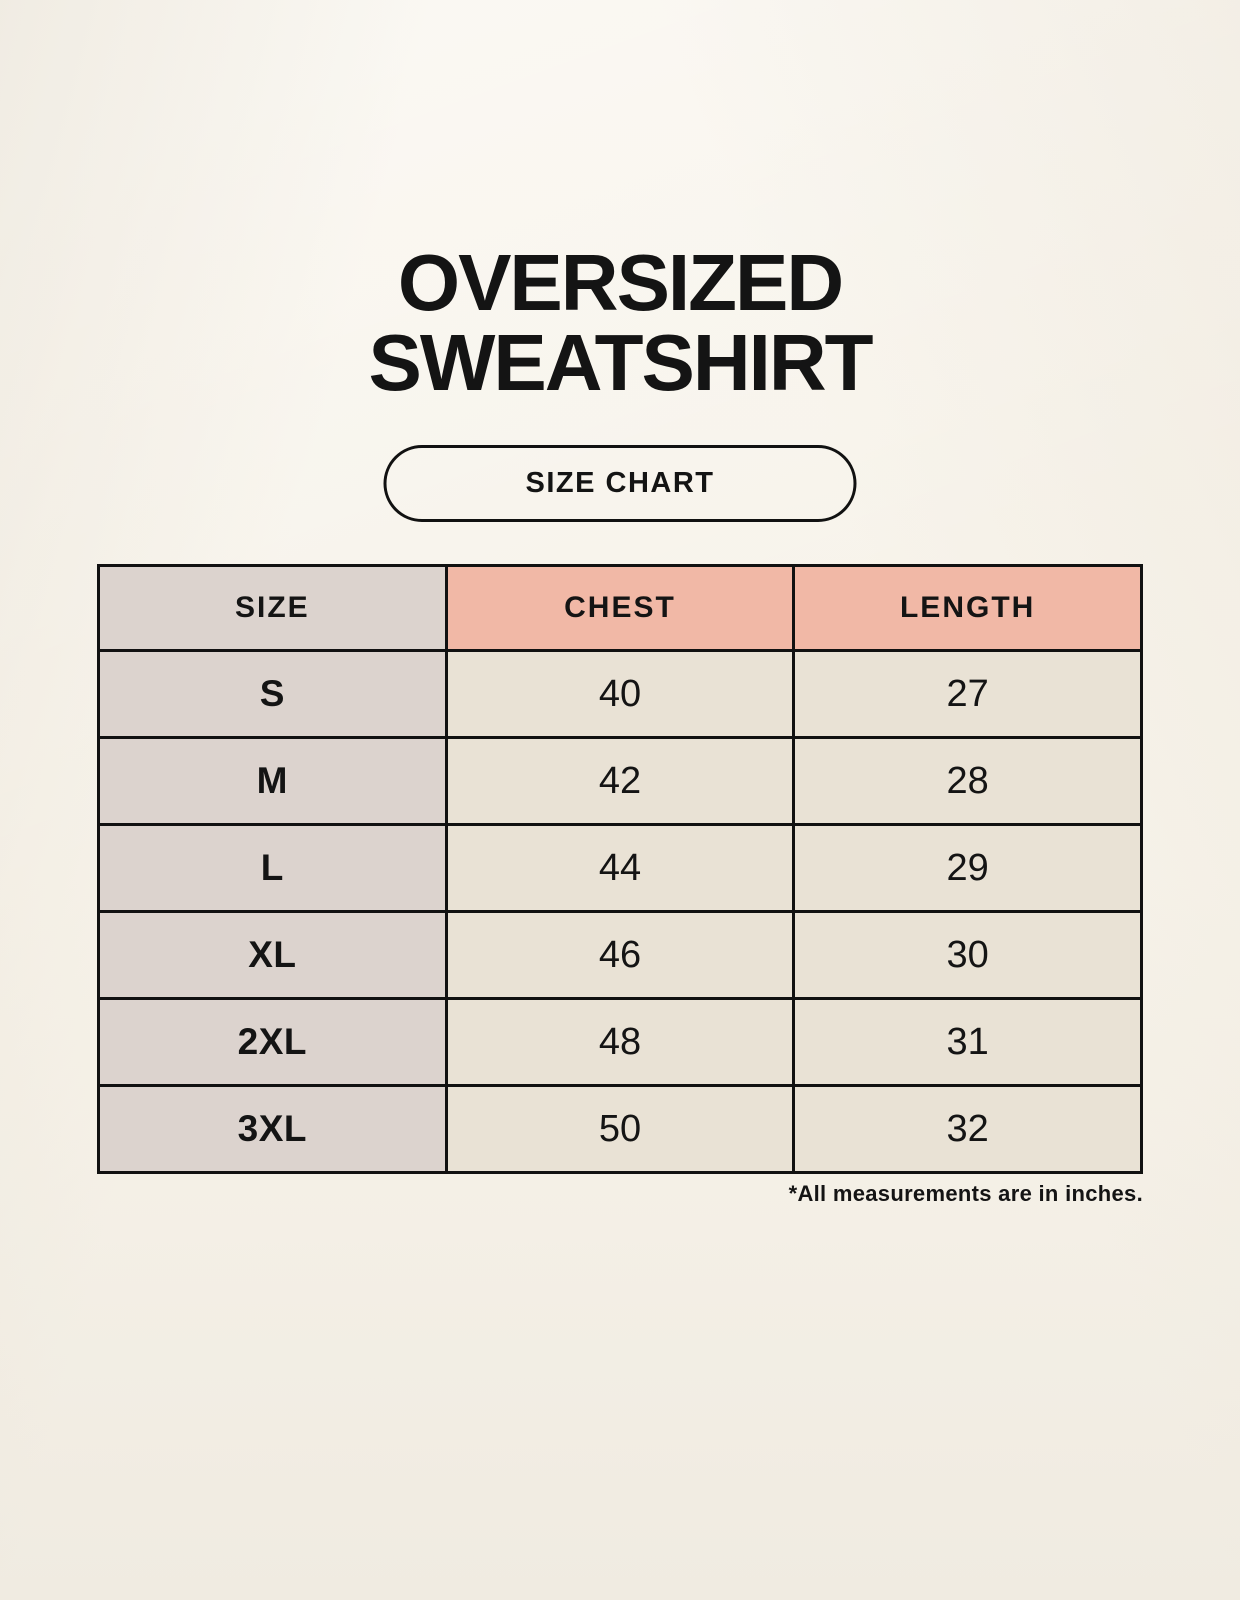  I want to click on table-row: XL 46 30, so click(620, 955).